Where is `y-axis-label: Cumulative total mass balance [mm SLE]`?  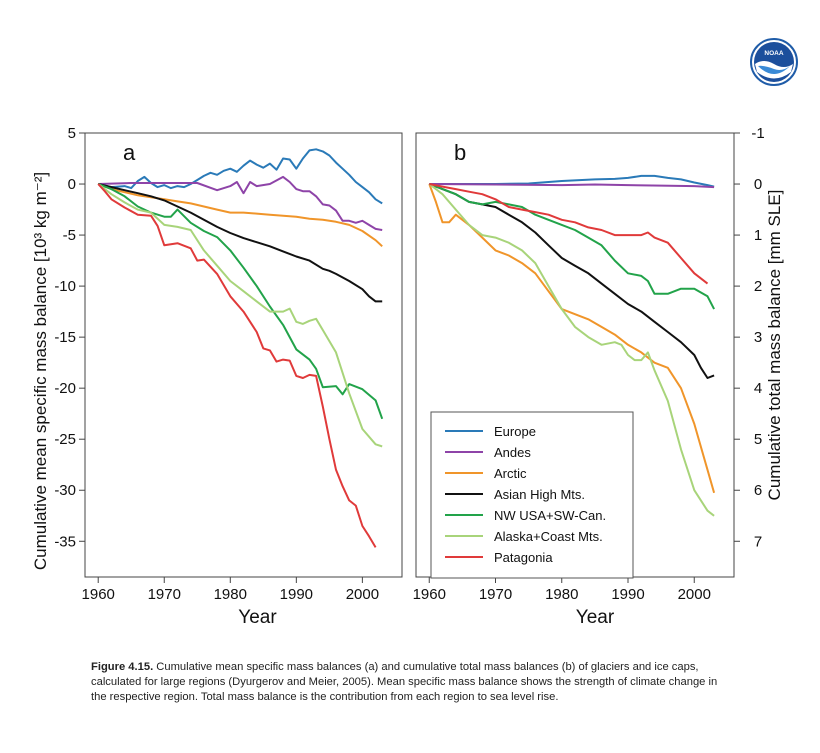 y-axis-label: Cumulative total mass balance [mm SLE] is located at coordinates (774, 345).